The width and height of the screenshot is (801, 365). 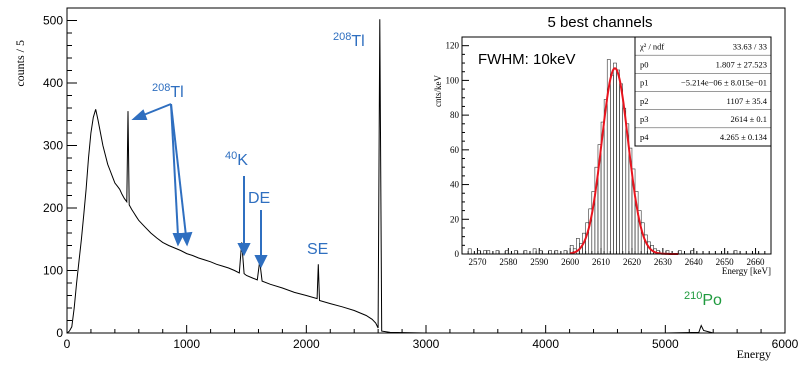 I want to click on inset-x-tick-label: 2580, so click(x=508, y=262).